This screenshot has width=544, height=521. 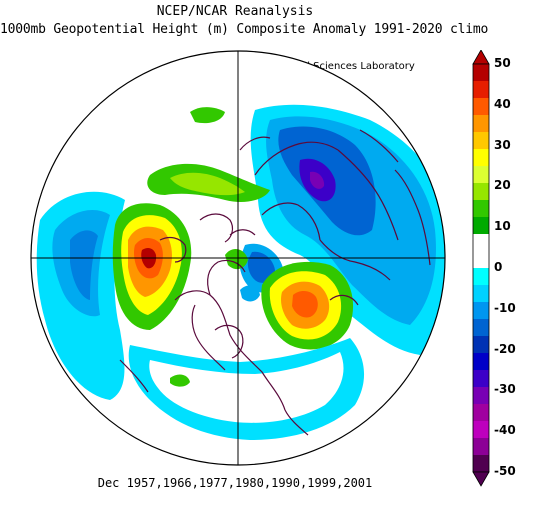 What do you see at coordinates (502, 63) in the screenshot?
I see `colorbar-tick-label: 50` at bounding box center [502, 63].